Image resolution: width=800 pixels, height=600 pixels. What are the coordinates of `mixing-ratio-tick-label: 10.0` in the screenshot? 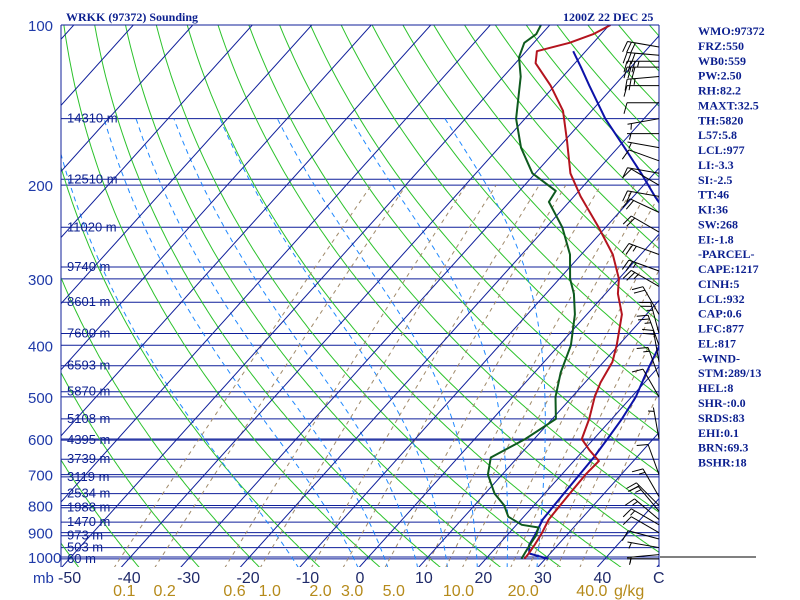 It's located at (458, 591).